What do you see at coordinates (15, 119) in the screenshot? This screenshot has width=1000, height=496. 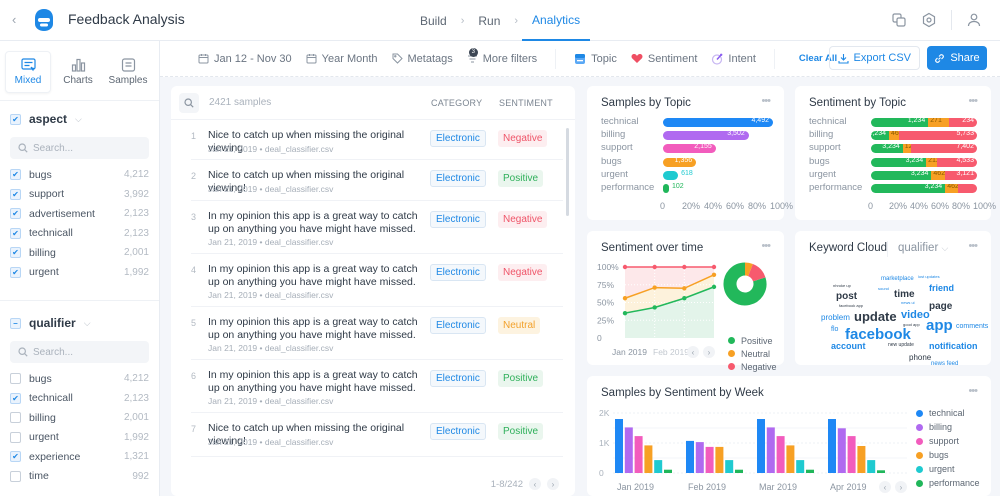 I see `facet-checkbox: ✔` at bounding box center [15, 119].